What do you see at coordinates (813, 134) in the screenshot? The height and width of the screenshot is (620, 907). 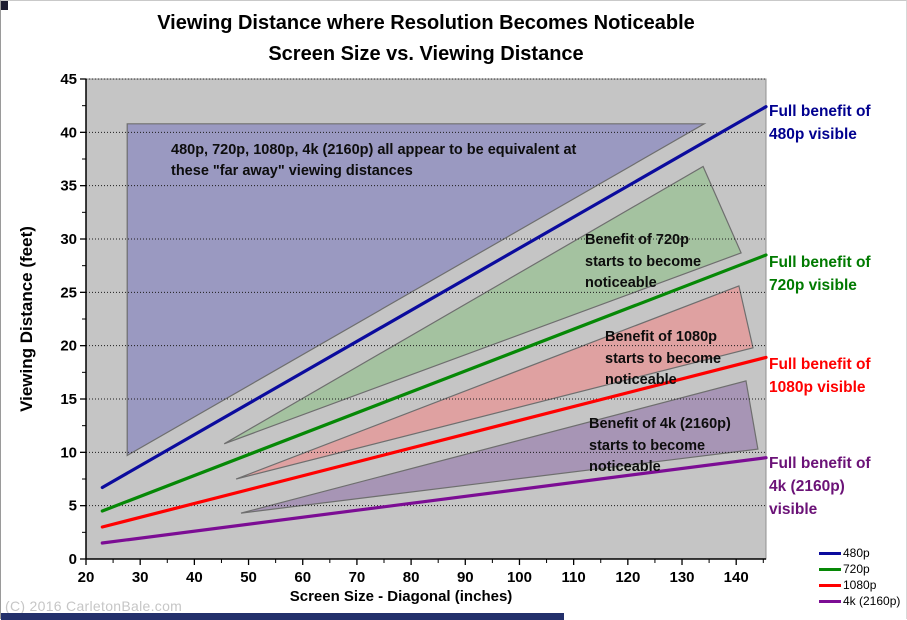 I see `side-label-line: 480p visible` at bounding box center [813, 134].